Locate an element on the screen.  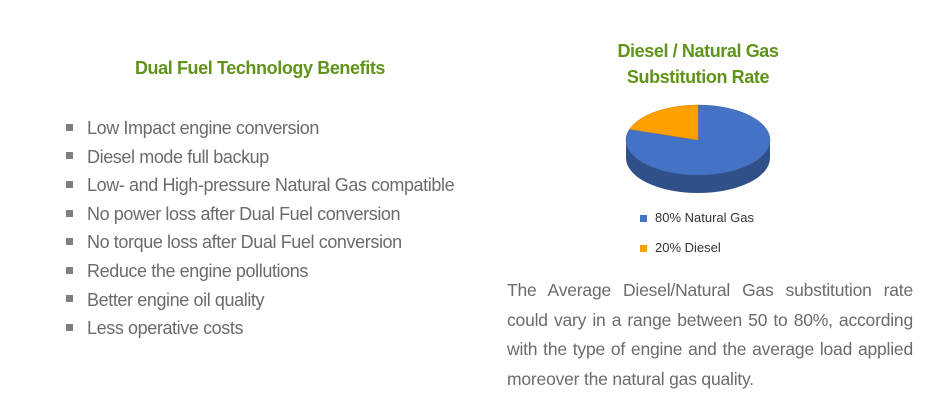
legend-item: 80% Natural Gas is located at coordinates (697, 217).